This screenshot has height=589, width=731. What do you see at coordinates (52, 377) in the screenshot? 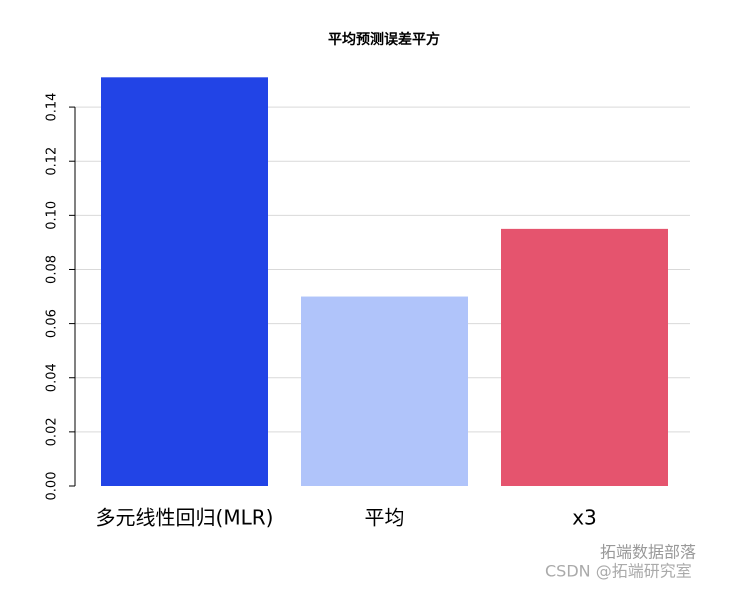
I see `y-tick-label: 0.04` at bounding box center [52, 377].